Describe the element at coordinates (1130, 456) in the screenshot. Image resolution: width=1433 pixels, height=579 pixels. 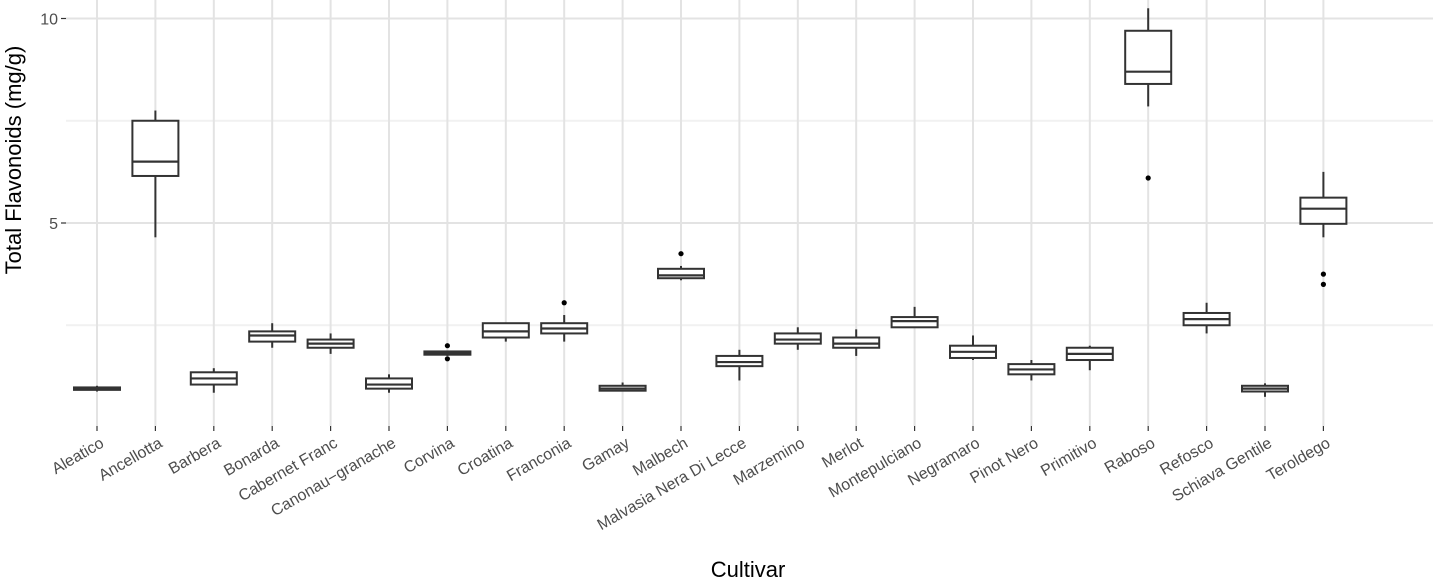
I see `x-tick-label: Raboso` at that location.